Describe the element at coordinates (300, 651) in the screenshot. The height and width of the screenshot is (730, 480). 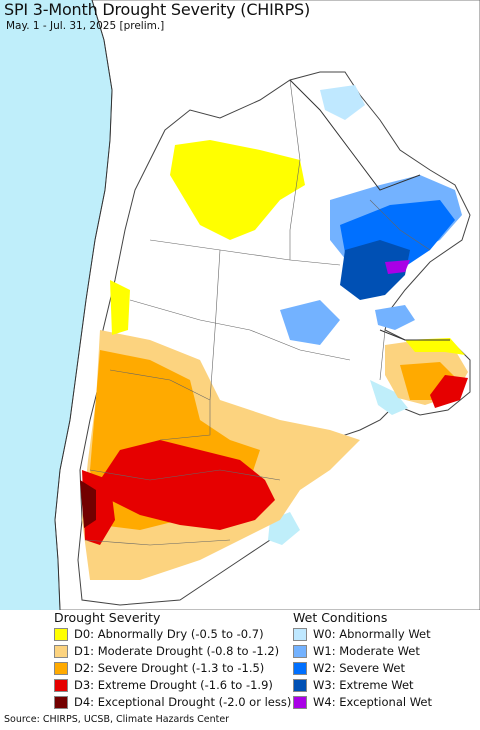
I see `w1-swatch` at that location.